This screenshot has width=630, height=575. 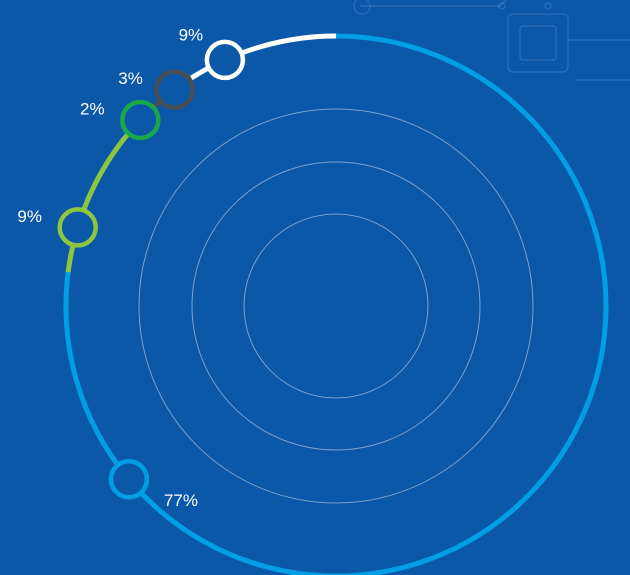 I want to click on decorative-circuit-graphic, so click(x=491, y=40).